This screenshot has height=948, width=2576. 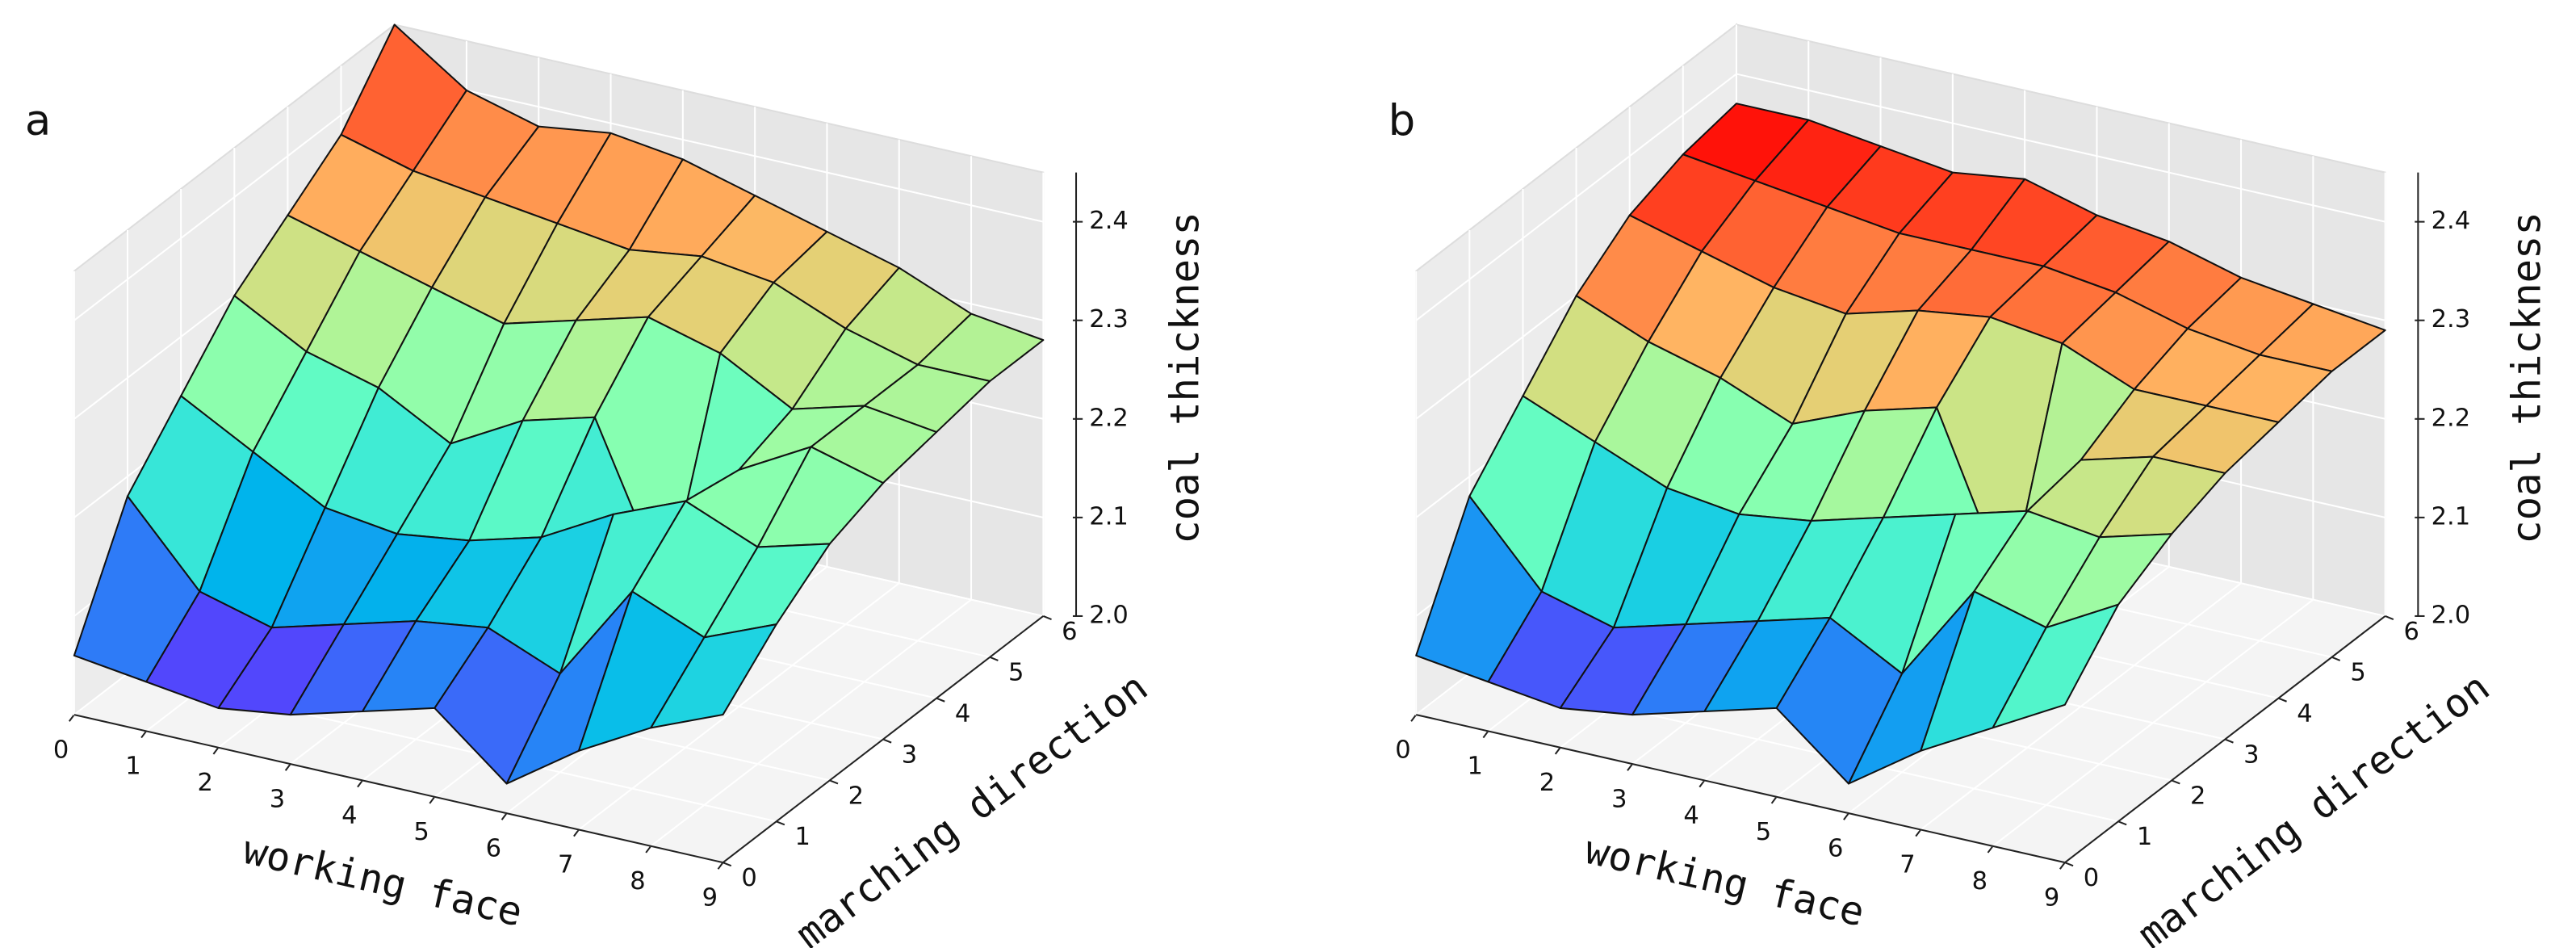 What do you see at coordinates (1402, 121) in the screenshot?
I see `panel-label: b` at bounding box center [1402, 121].